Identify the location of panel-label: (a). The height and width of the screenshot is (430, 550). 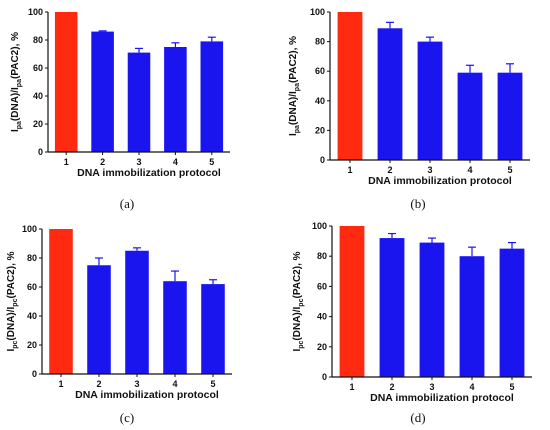
(127, 203).